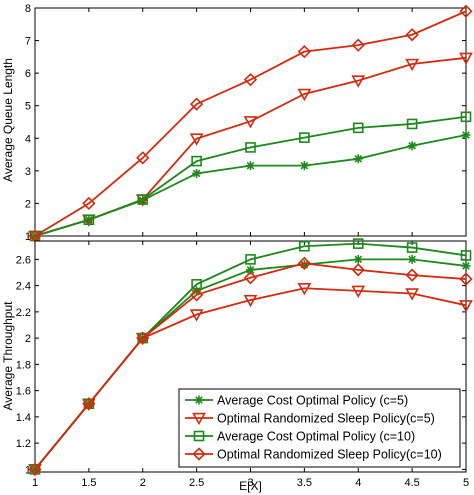  I want to click on legend-entry: Optimal Randomized Sleep Policy(c=5), so click(310, 419).